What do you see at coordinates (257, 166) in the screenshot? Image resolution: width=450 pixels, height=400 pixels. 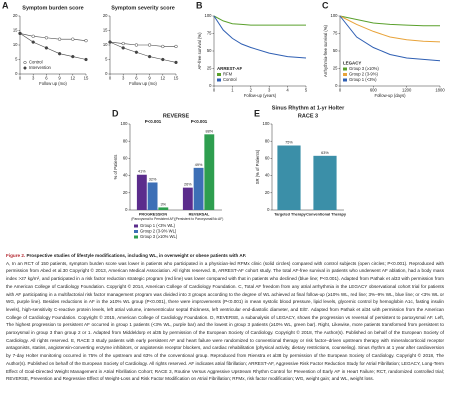 I see `y-axis-label: SR (% of Patients)` at bounding box center [257, 166].